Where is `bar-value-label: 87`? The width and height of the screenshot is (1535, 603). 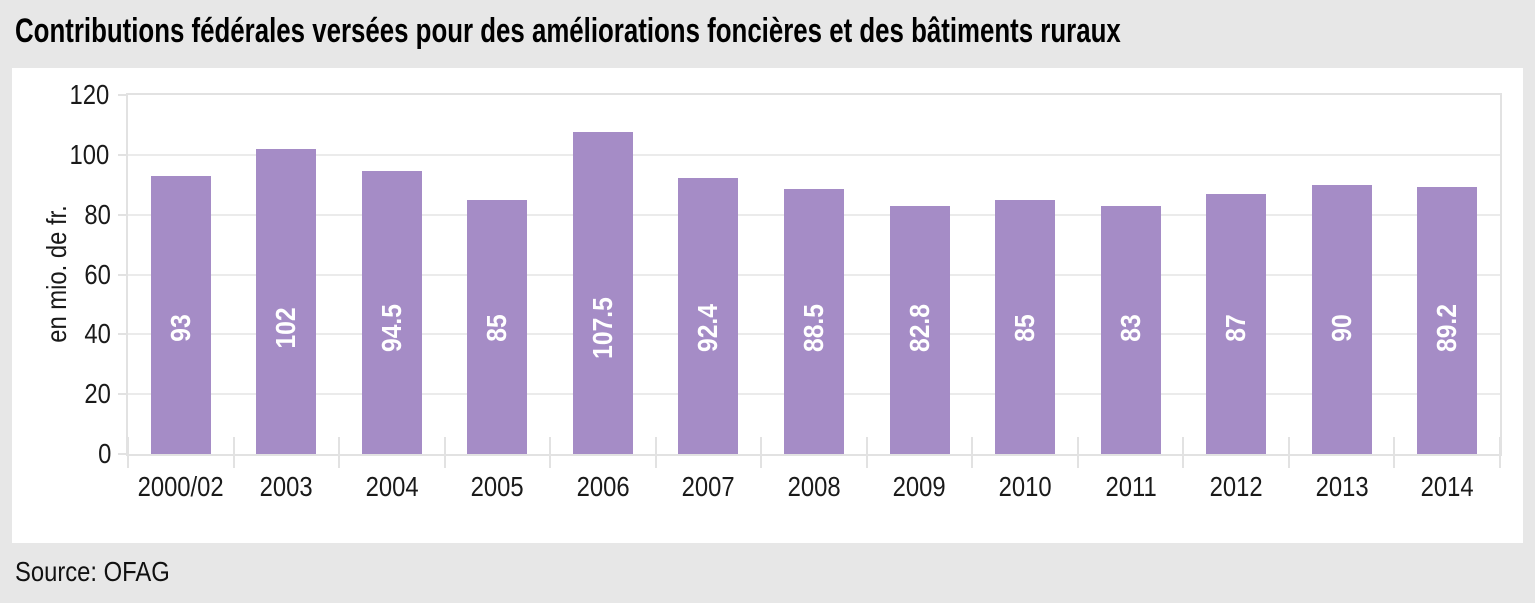 bar-value-label: 87 is located at coordinates (1236, 328).